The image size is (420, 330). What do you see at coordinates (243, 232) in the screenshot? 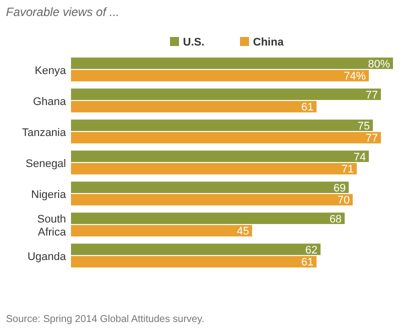
I see `data-label: 45` at bounding box center [243, 232].